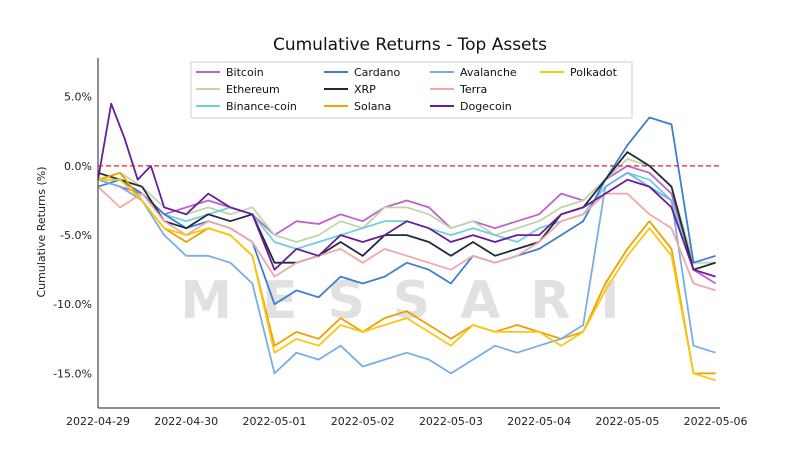 The height and width of the screenshot is (467, 800). Describe the element at coordinates (486, 106) in the screenshot. I see `legend-label-dogecoin: Dogecoin` at that location.